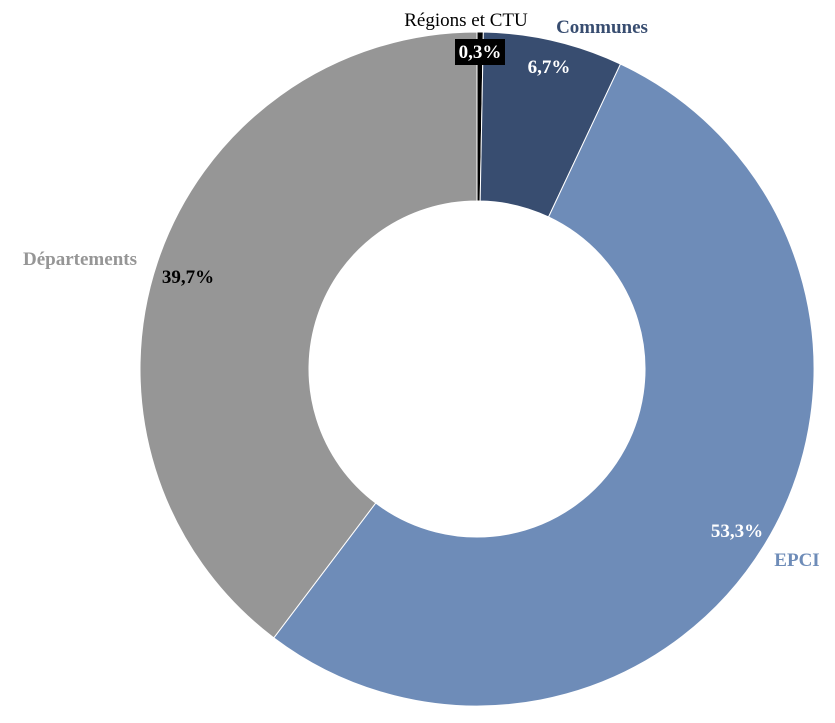 The width and height of the screenshot is (835, 723). I want to click on category-label-departements: Départements, so click(80, 259).